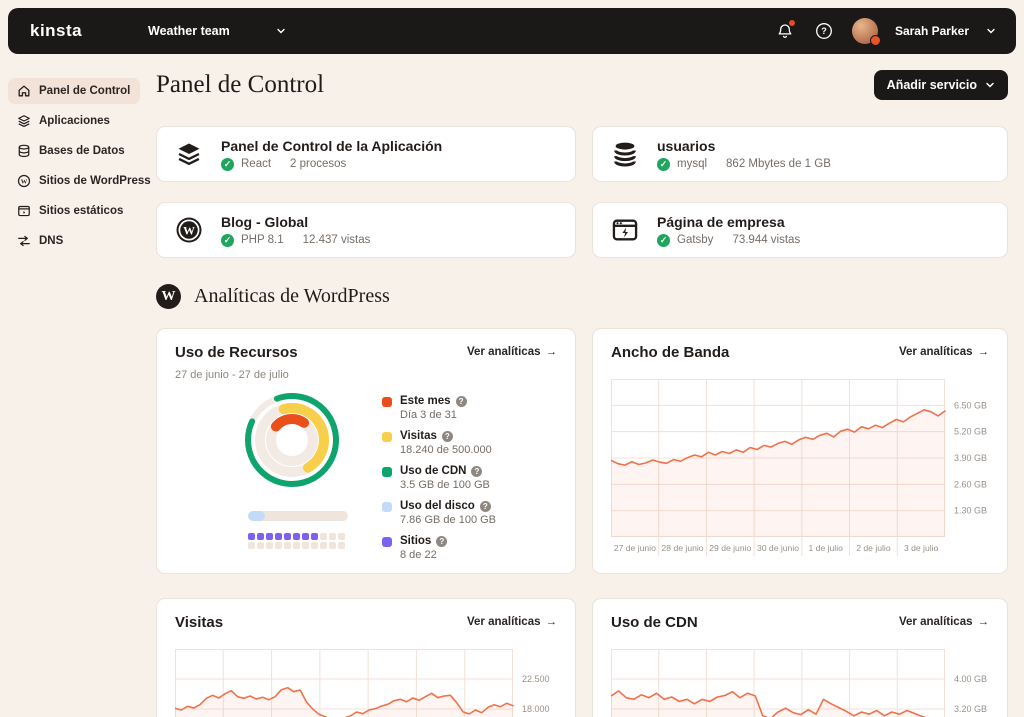 This screenshot has width=1024, height=717. What do you see at coordinates (791, 23) in the screenshot?
I see `notification-badge` at bounding box center [791, 23].